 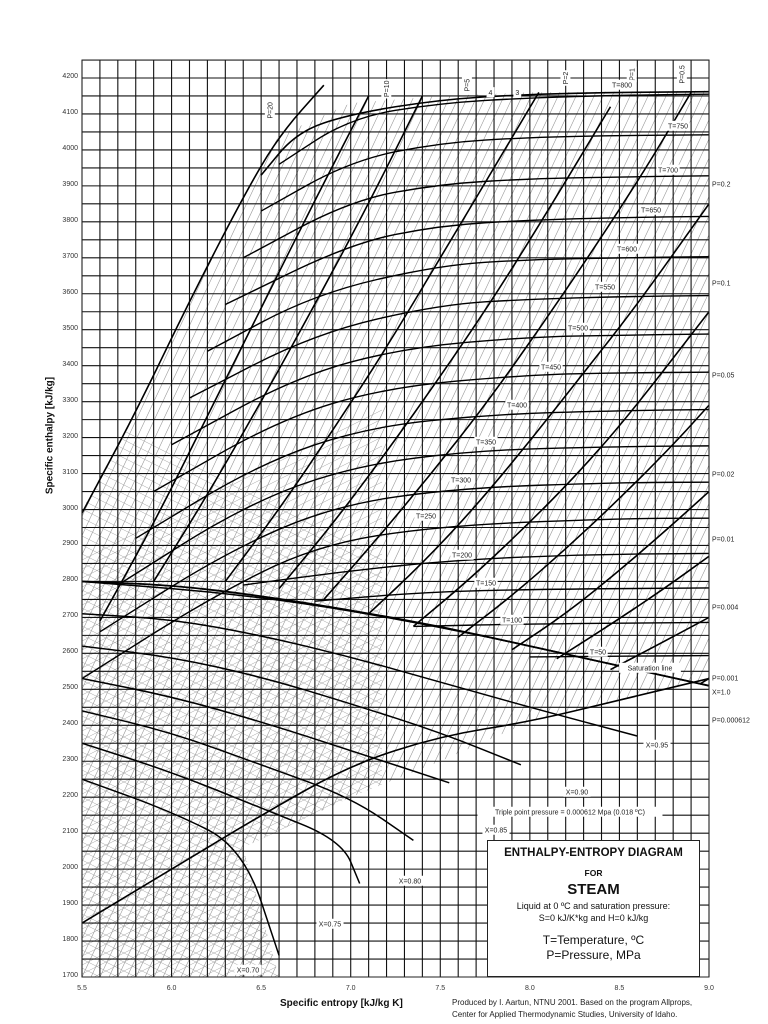 I want to click on svg-text: T=600, so click(x=627, y=249).